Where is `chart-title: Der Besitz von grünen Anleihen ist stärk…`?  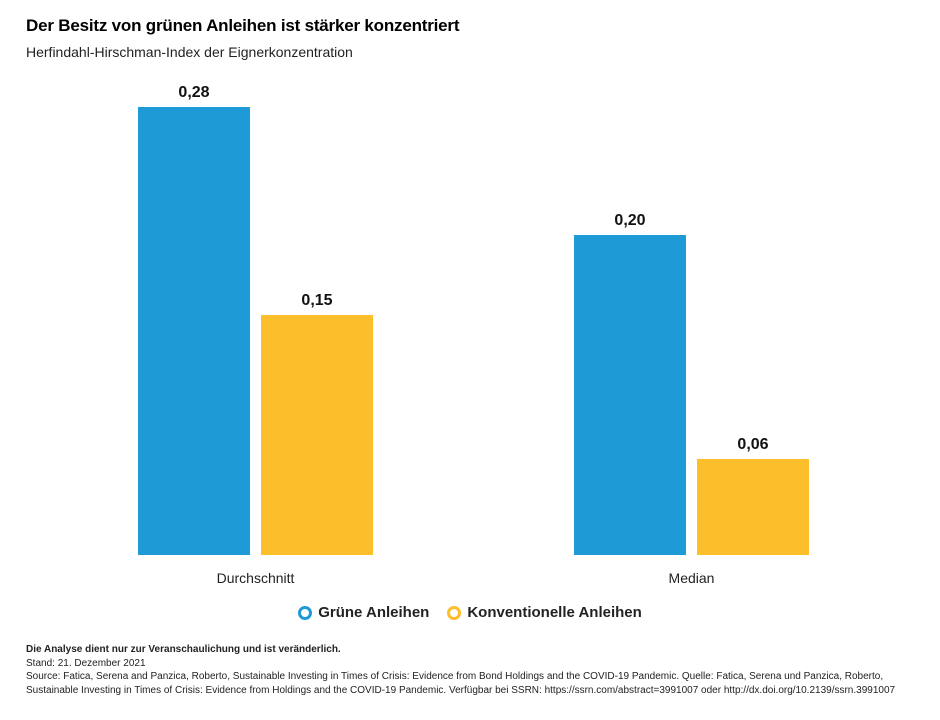
chart-title: Der Besitz von grünen Anleihen ist stärk… is located at coordinates (243, 25).